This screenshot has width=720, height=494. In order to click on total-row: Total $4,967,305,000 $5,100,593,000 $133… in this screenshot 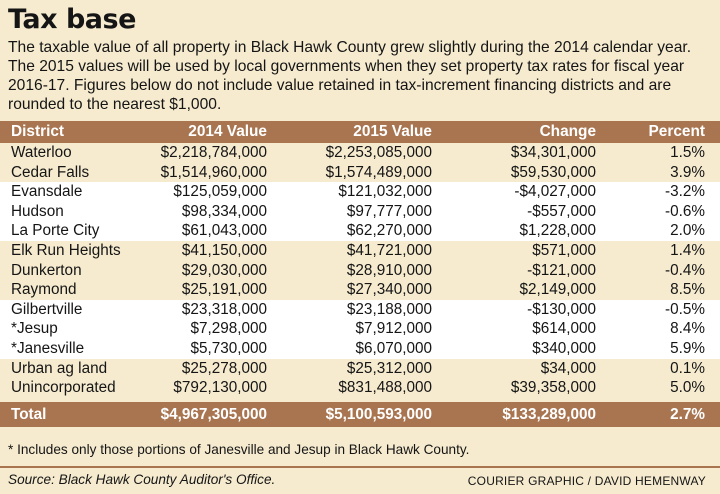, I will do `click(360, 412)`.